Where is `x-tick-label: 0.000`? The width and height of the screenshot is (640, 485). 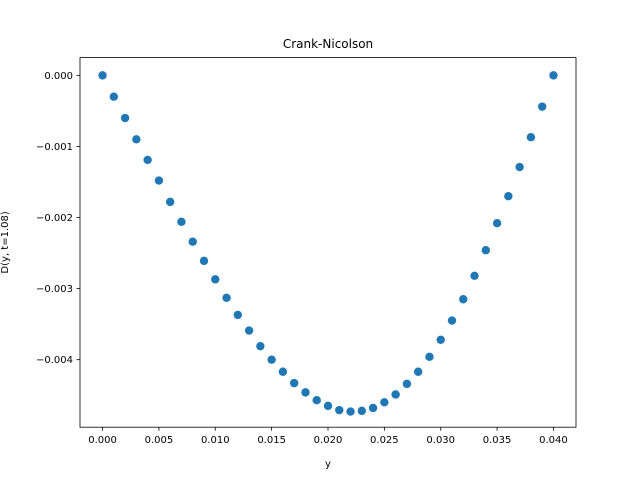
x-tick-label: 0.000 is located at coordinates (102, 440).